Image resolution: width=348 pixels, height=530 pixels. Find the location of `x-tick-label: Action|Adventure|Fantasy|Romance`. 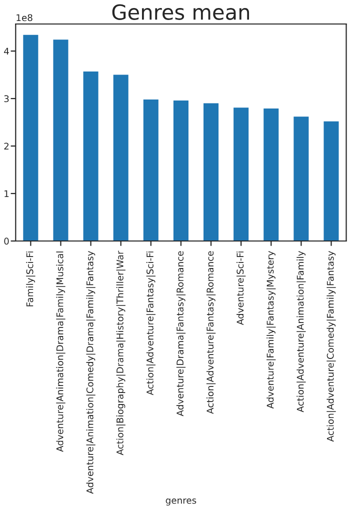

x-tick-label: Action|Adventure|Fantasy|Romance is located at coordinates (211, 332).